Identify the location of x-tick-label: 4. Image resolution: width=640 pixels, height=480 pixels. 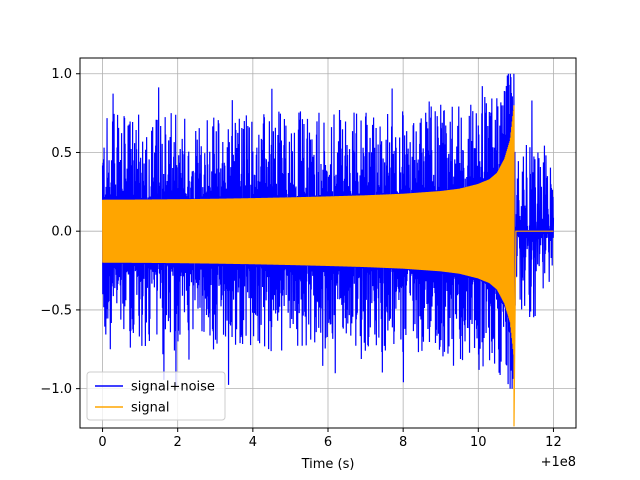
(253, 442).